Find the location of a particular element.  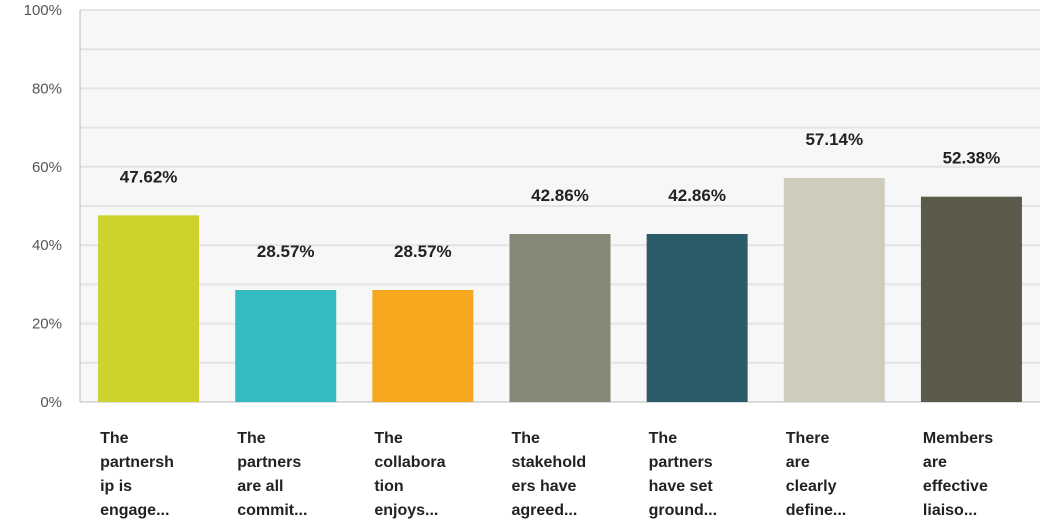

category-label: There is located at coordinates (808, 438).